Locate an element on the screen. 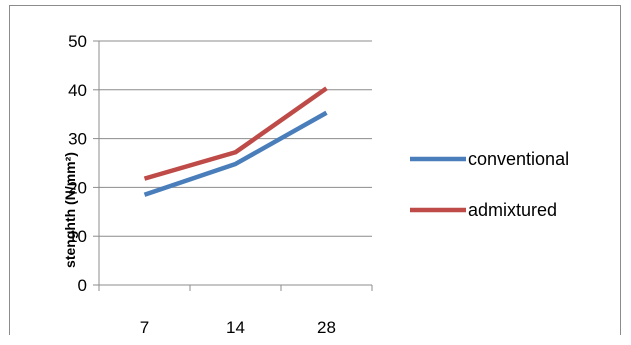  series-lines is located at coordinates (235, 141).